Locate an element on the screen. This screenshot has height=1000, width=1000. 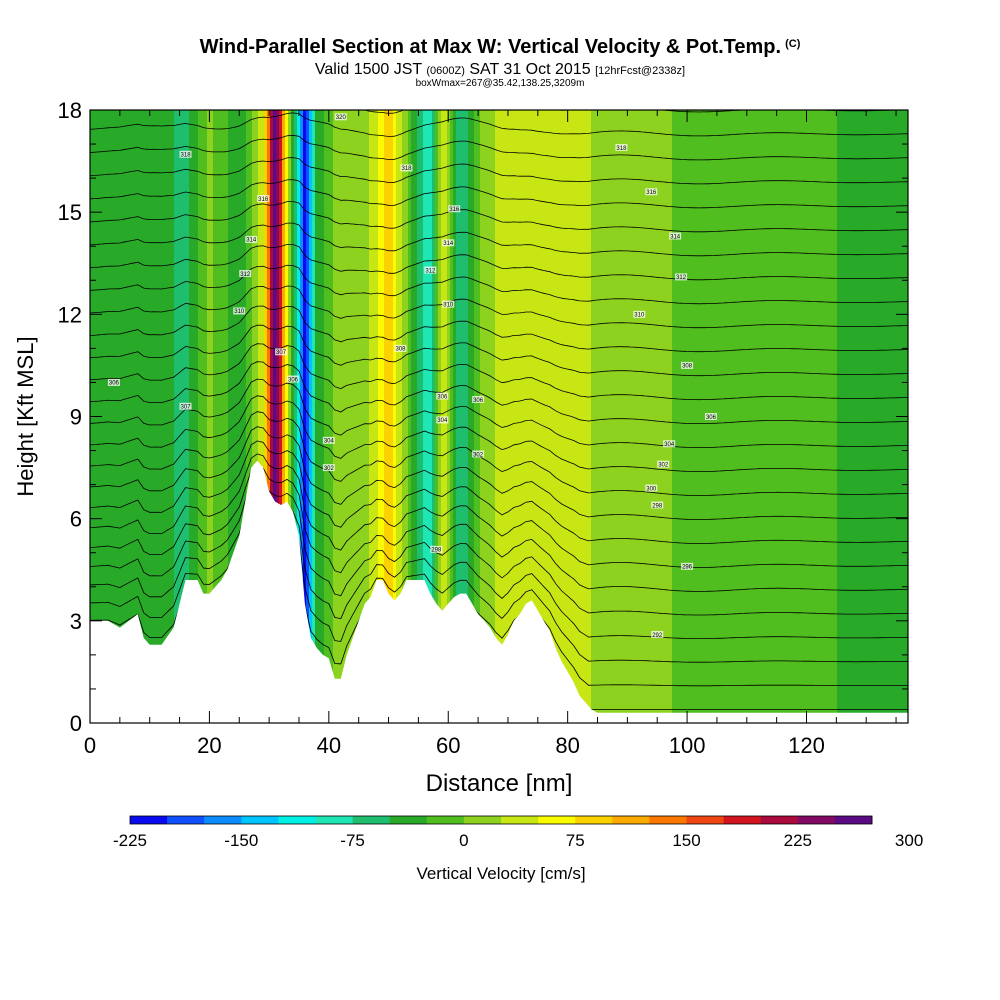
theta-label-text: 298 is located at coordinates (657, 506).